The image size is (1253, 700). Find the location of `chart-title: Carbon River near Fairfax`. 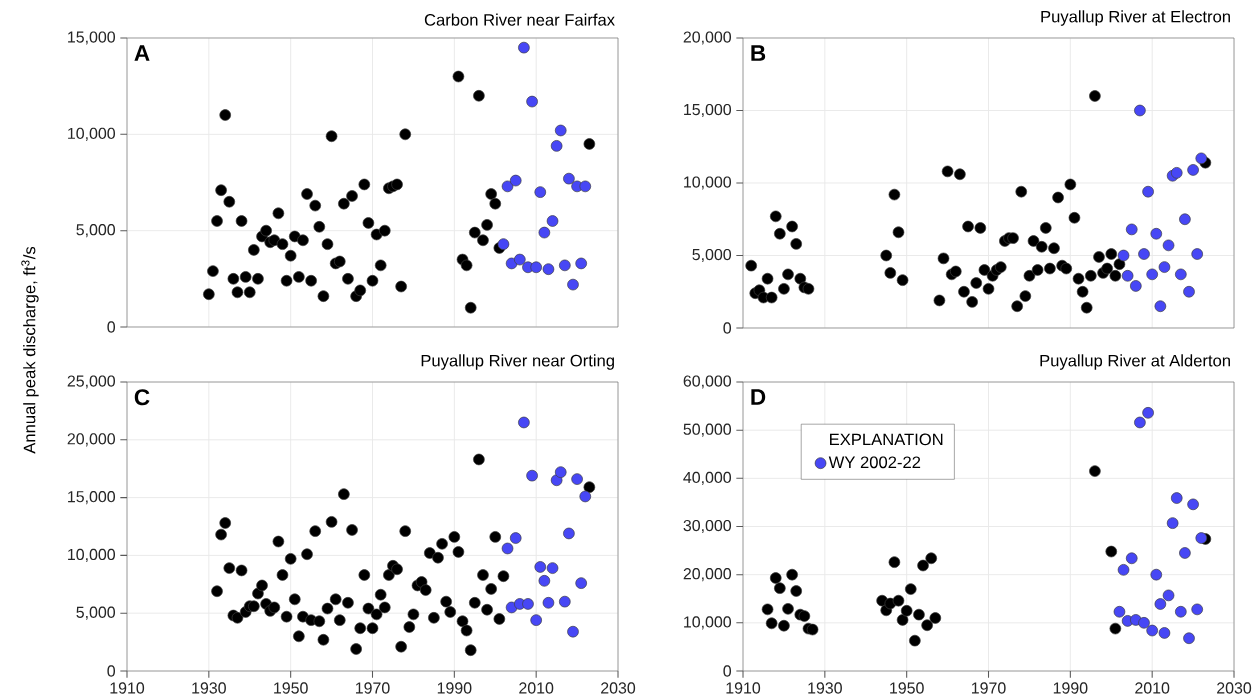

chart-title: Carbon River near Fairfax is located at coordinates (519, 19).